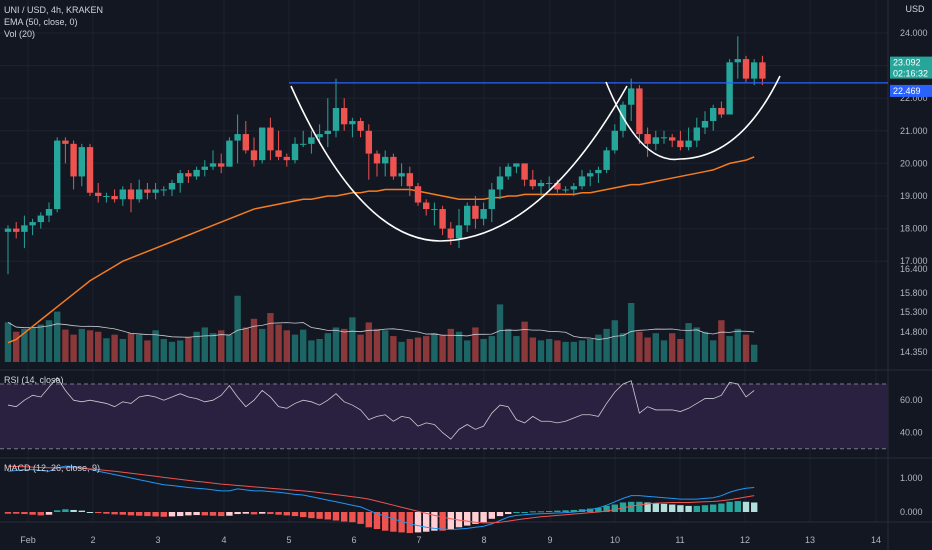 This screenshot has height=550, width=932. Describe the element at coordinates (41, 22) in the screenshot. I see `ema-legend: EMA (50, close, 0)` at that location.